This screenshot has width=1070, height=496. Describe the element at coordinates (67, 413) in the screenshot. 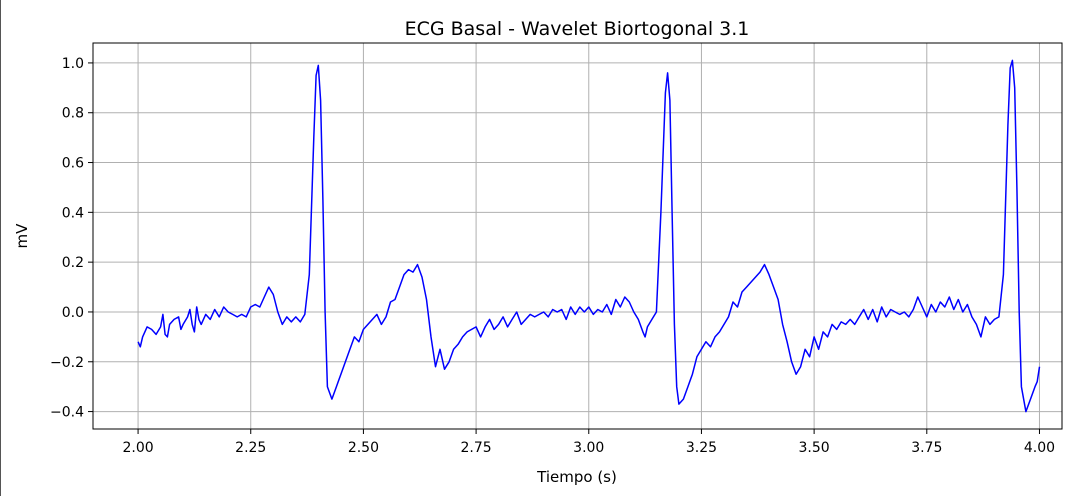

I see `y-tick-label: −0.4` at that location.